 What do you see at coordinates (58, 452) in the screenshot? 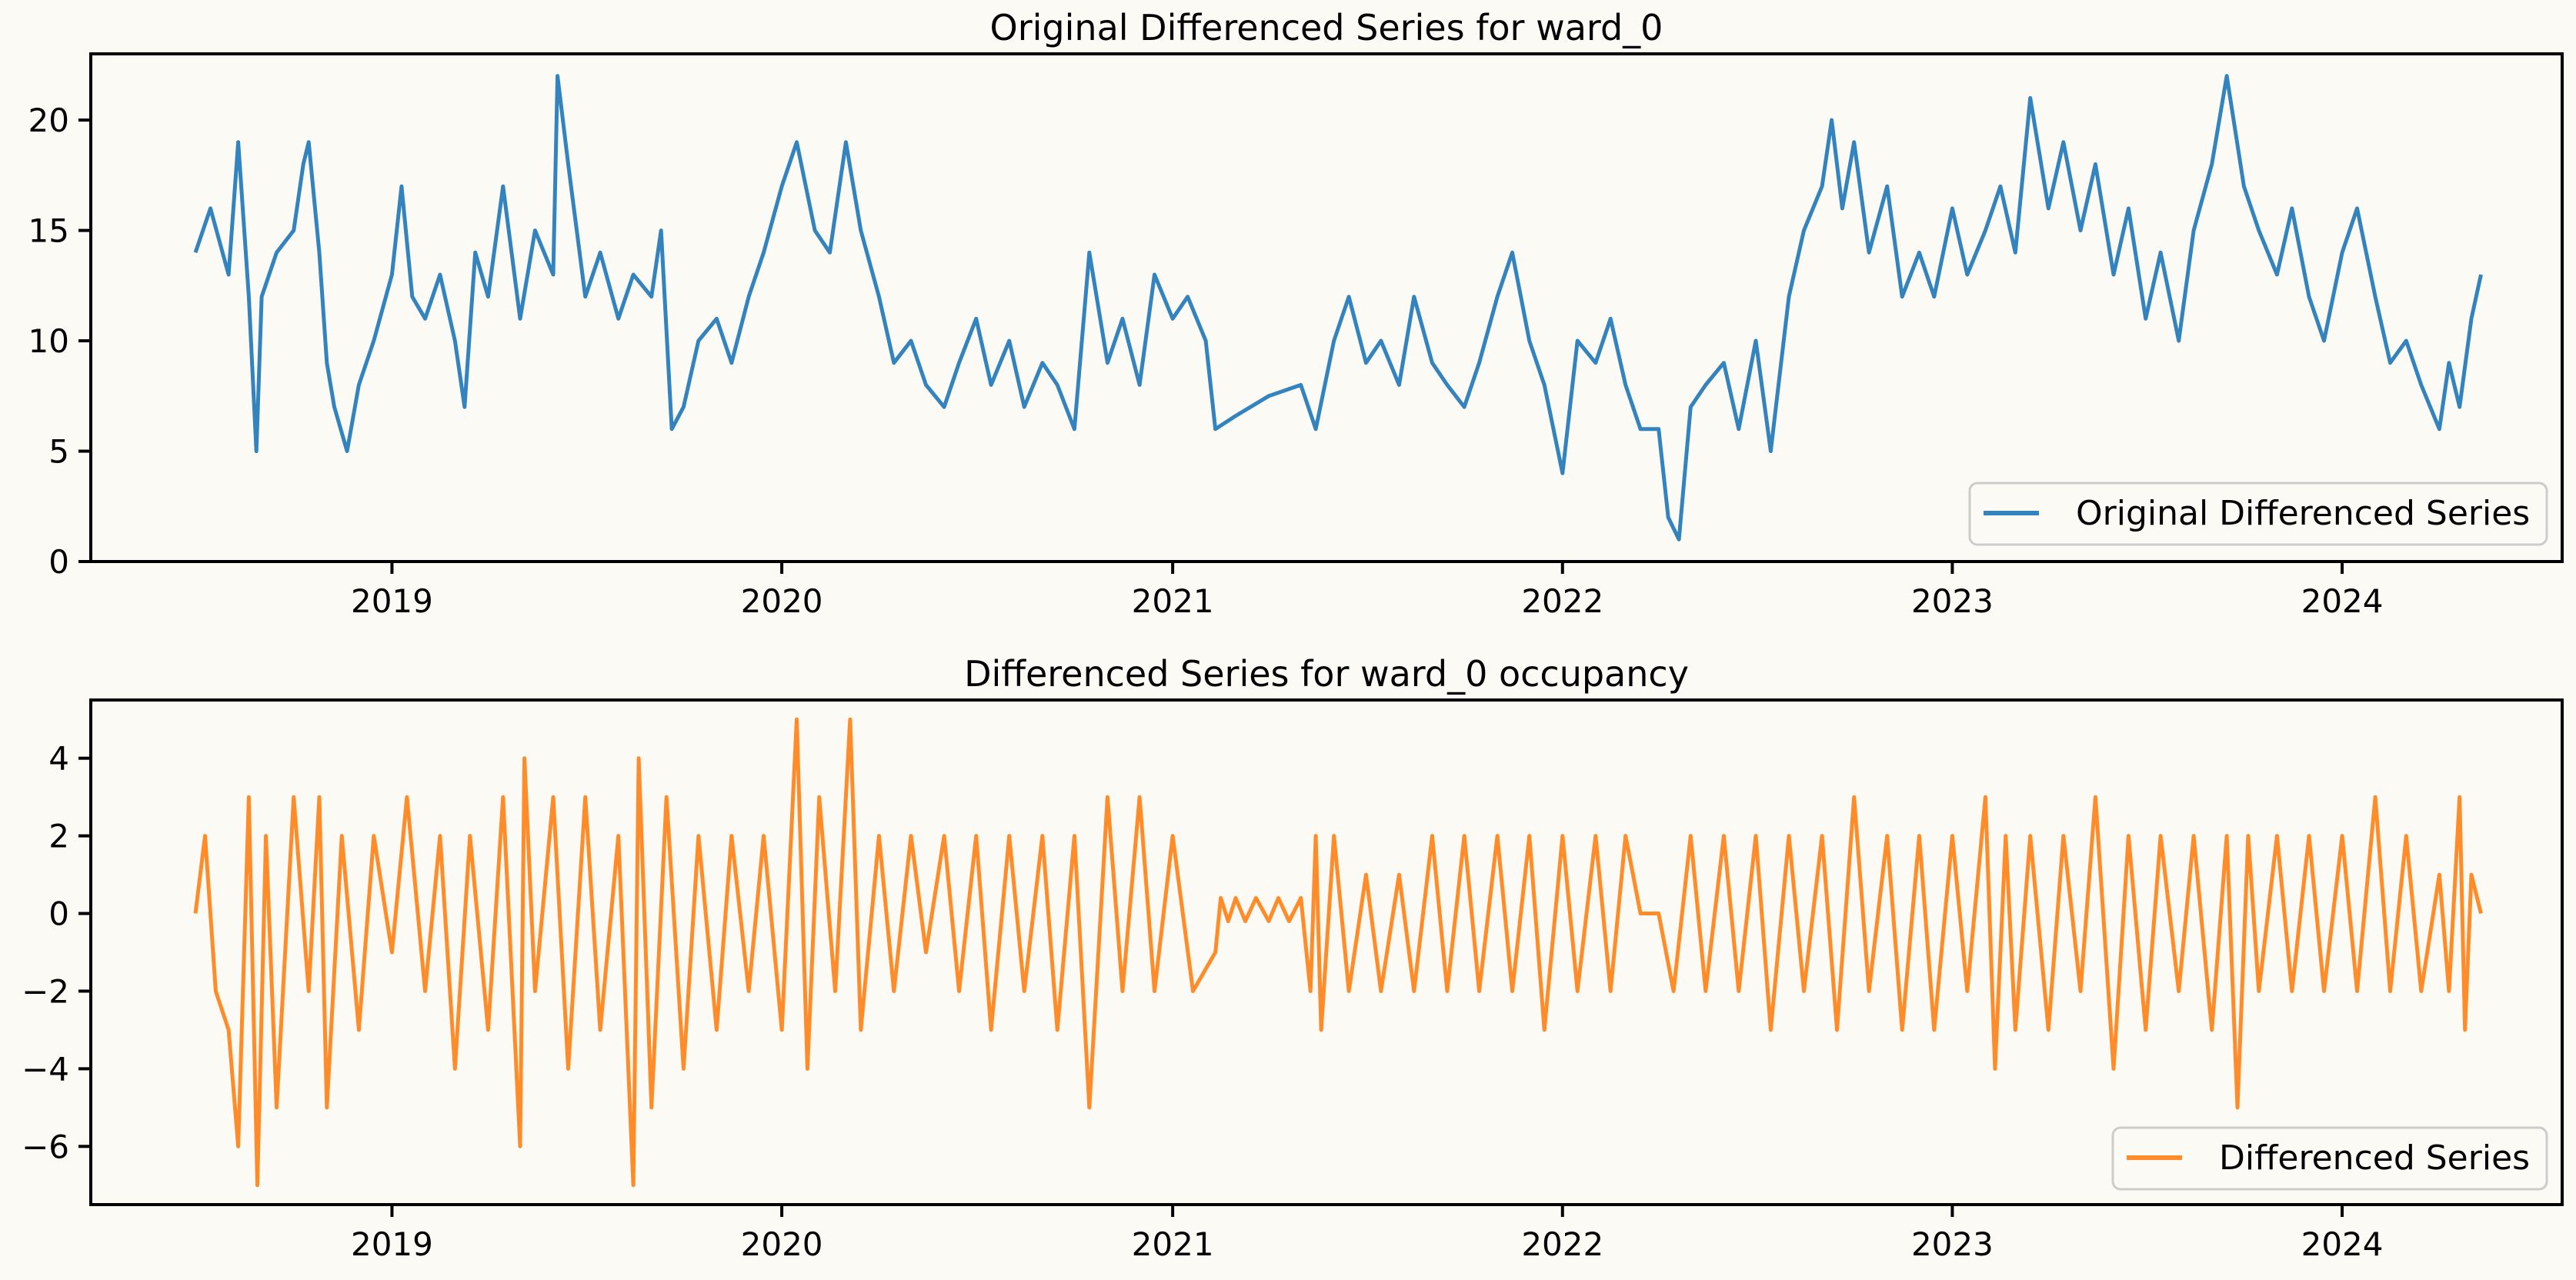
I see `y-tick-label-top: 5` at bounding box center [58, 452].